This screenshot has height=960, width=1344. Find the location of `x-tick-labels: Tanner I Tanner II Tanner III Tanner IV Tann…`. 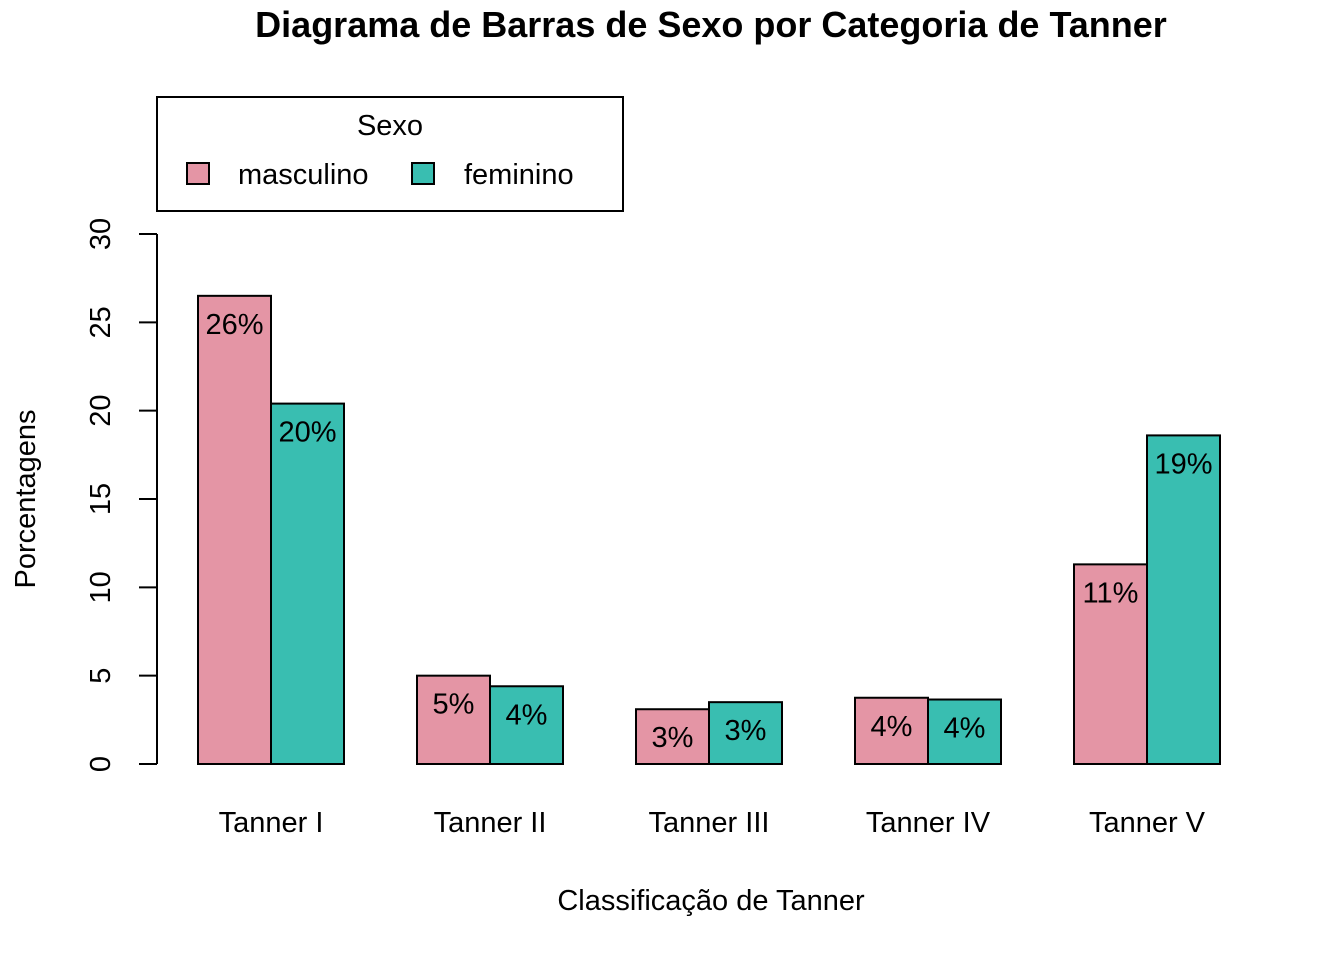

x-tick-labels: Tanner I Tanner II Tanner III Tanner IV Tann… is located at coordinates (712, 823).